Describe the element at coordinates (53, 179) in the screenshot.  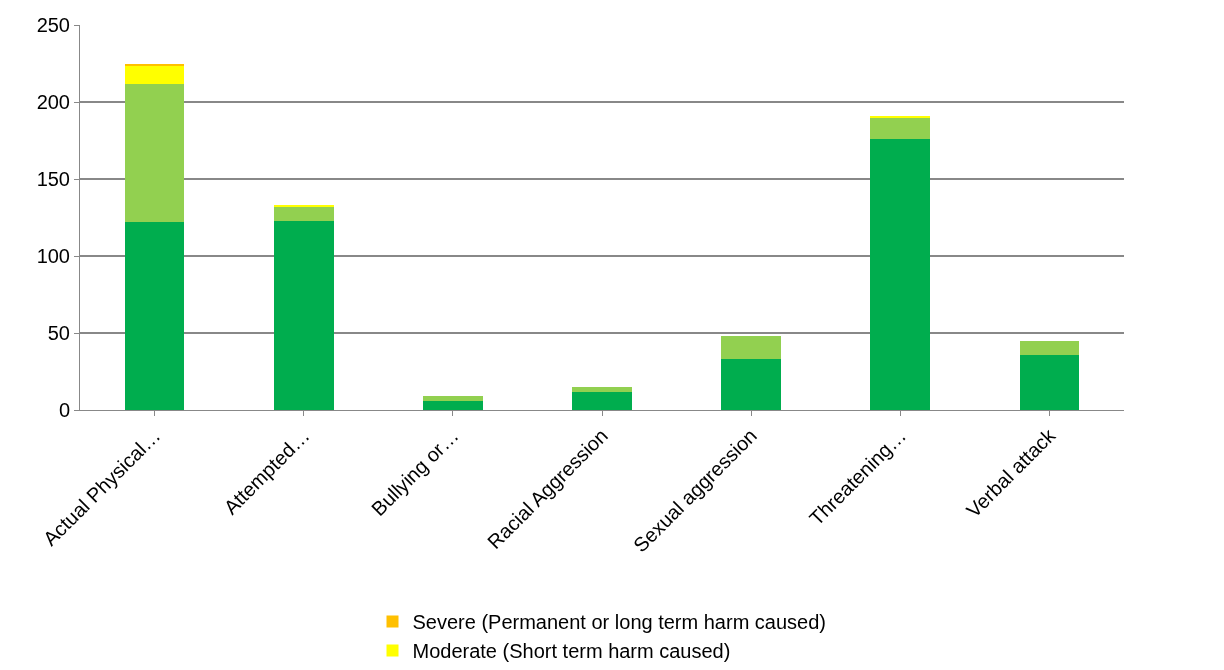
I see `y-tick-label: 150` at that location.